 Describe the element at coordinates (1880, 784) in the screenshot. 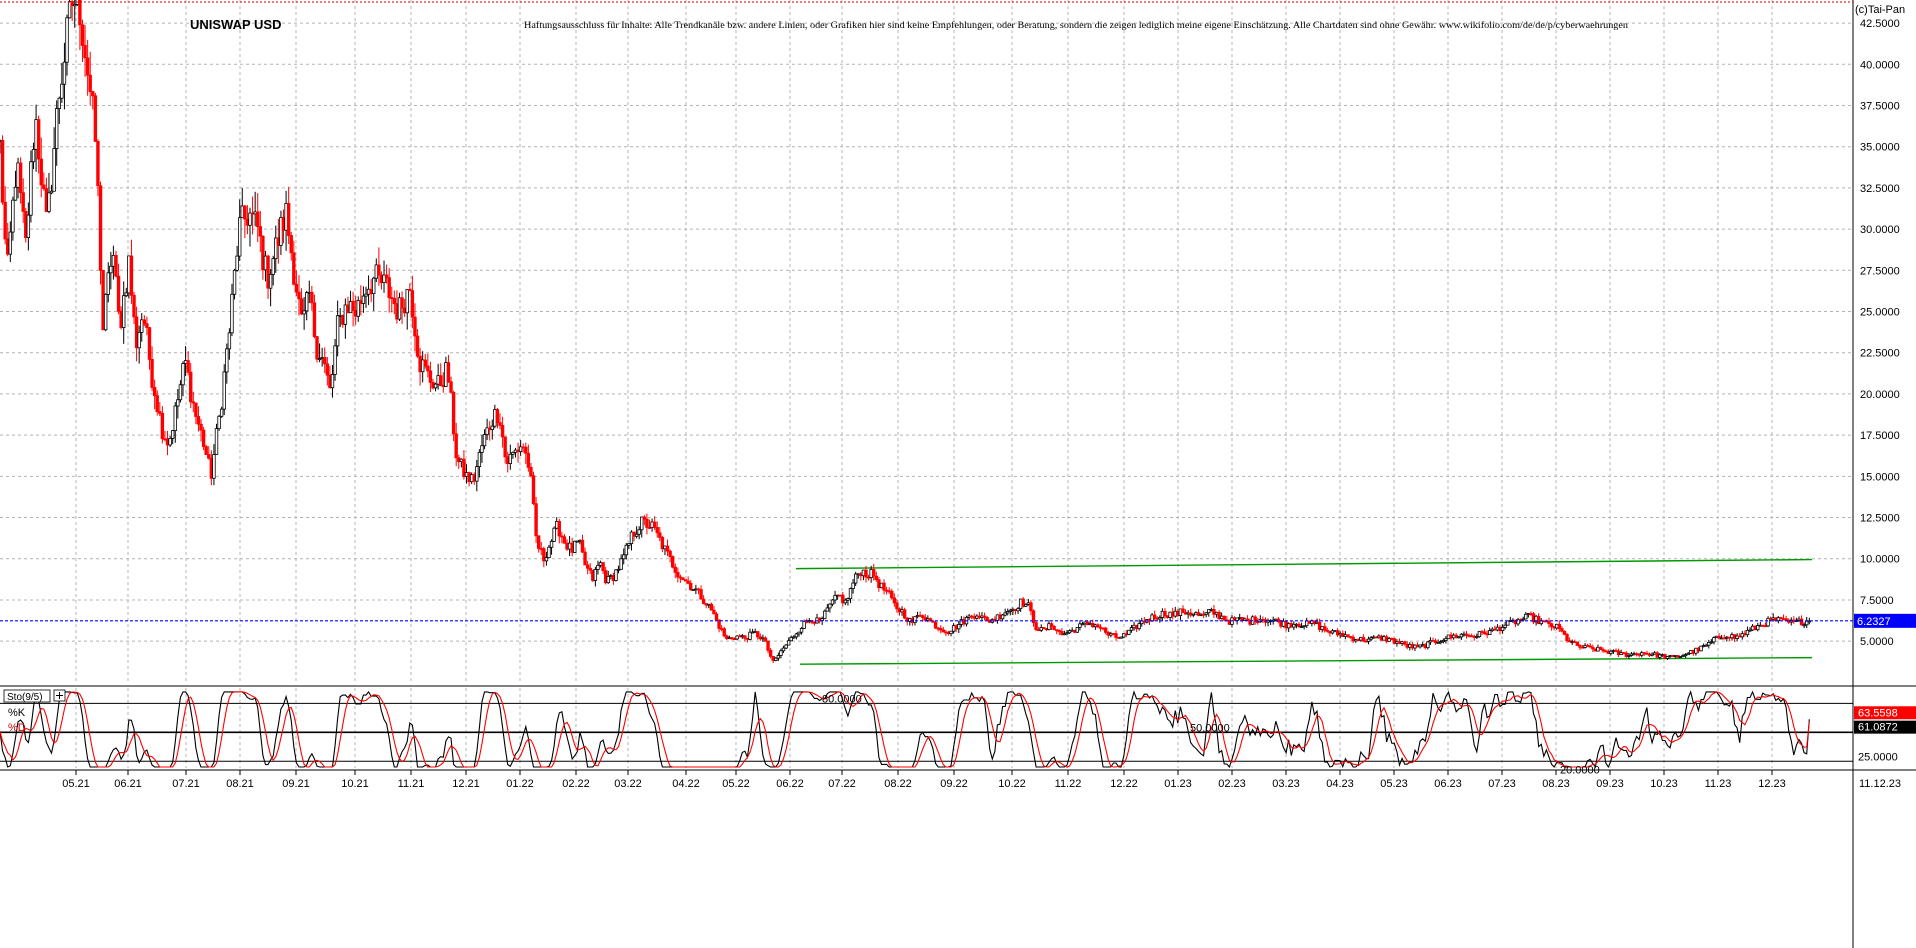

I see `x-tick-label: 11.12.23` at that location.